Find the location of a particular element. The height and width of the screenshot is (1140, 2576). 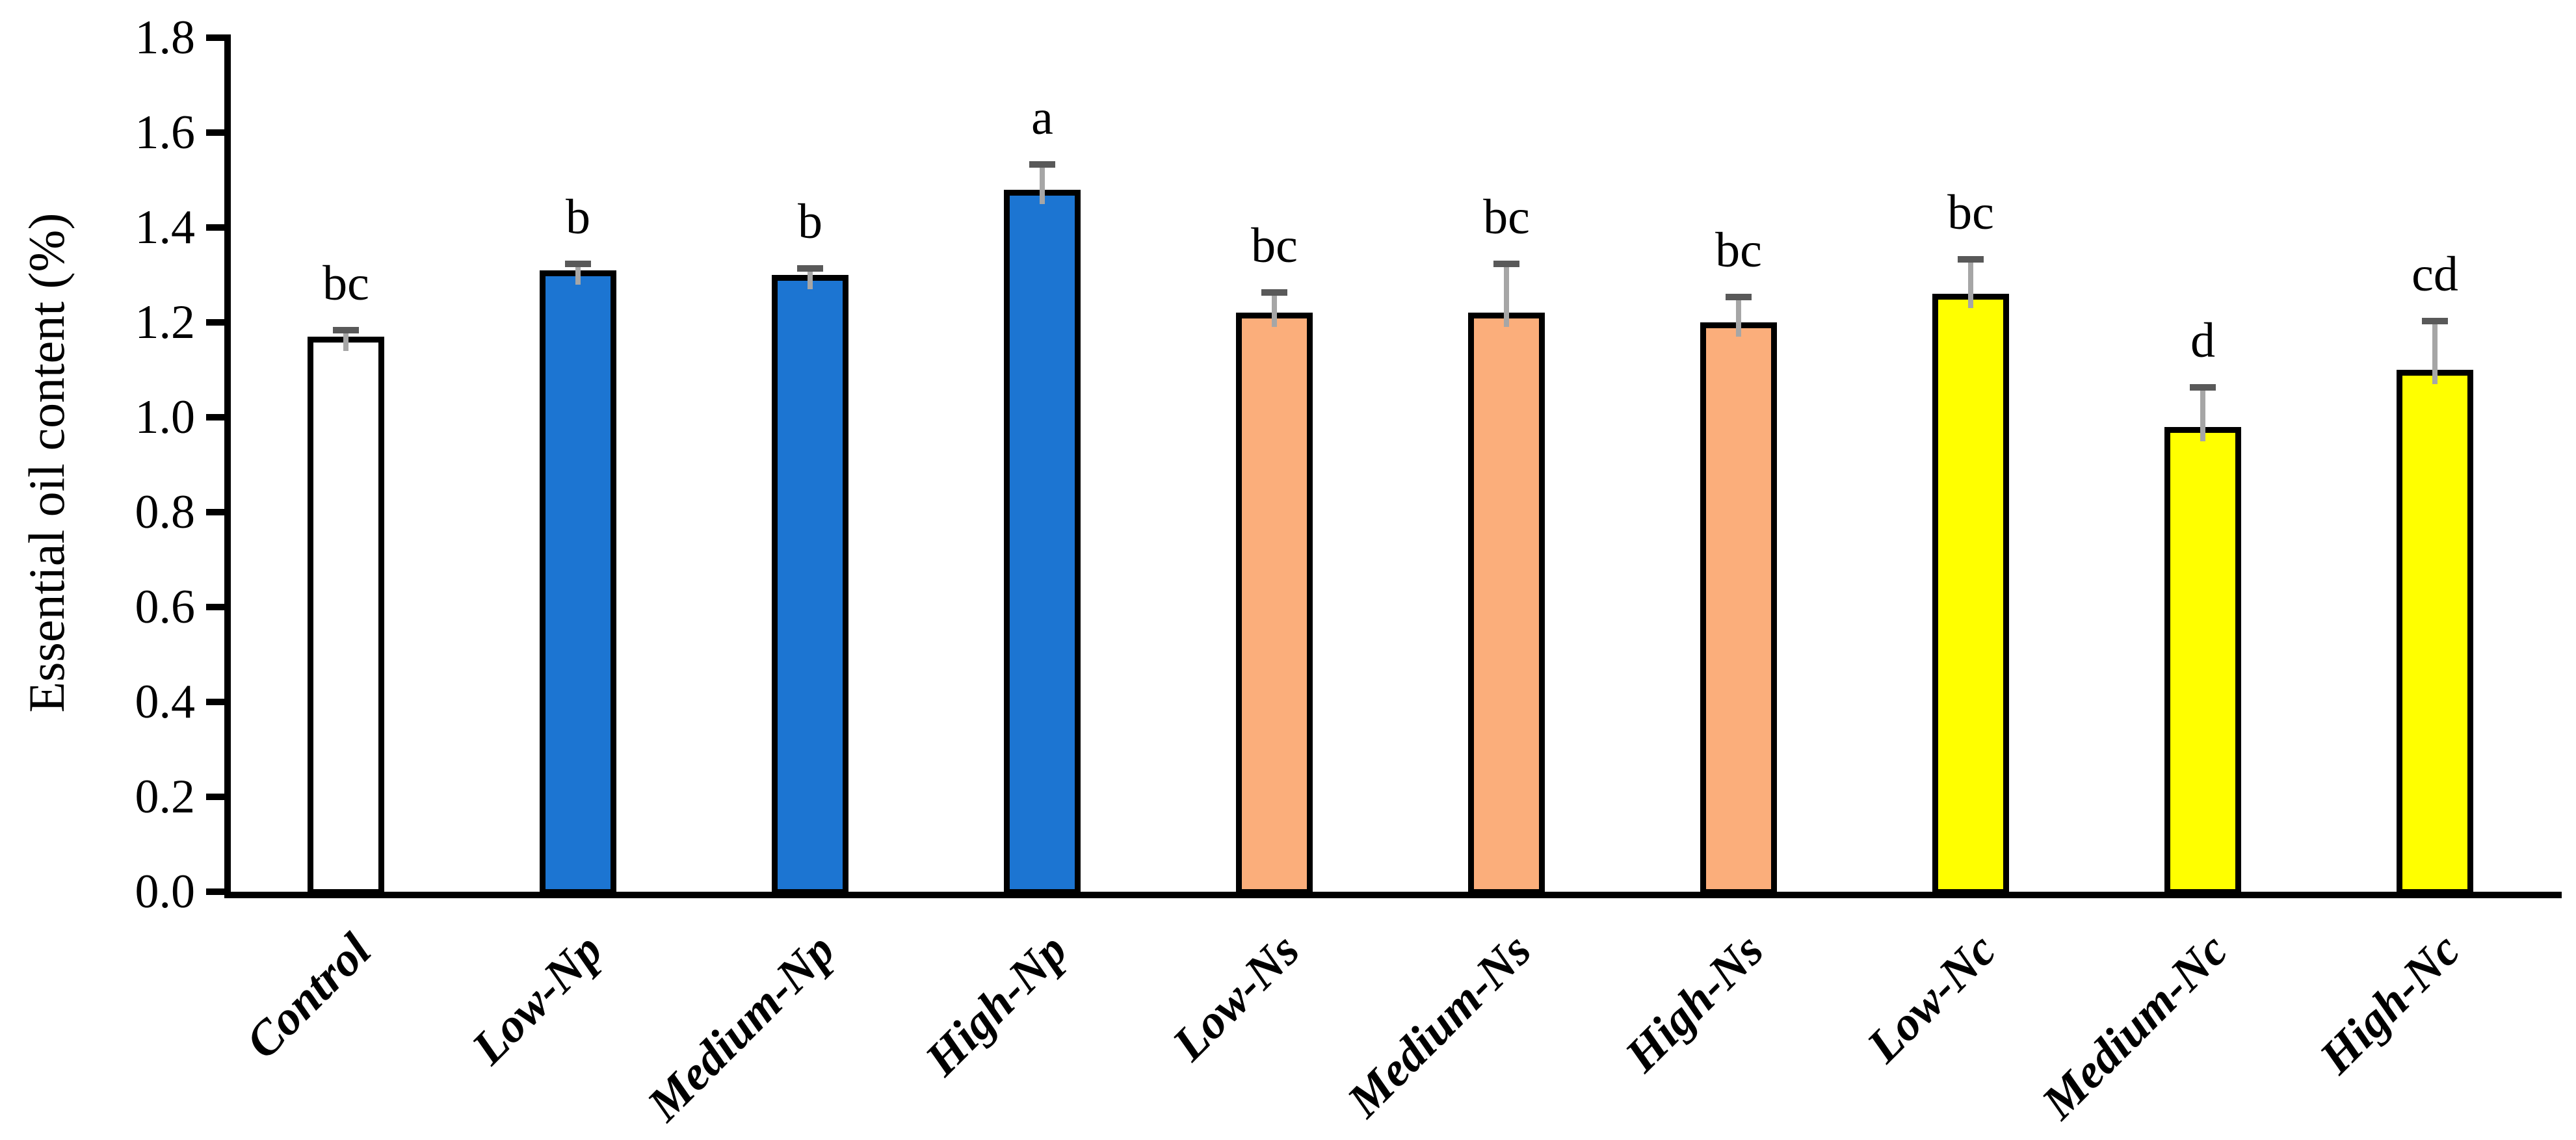

x-category-label-high-np: High-Np is located at coordinates (996, 1005).